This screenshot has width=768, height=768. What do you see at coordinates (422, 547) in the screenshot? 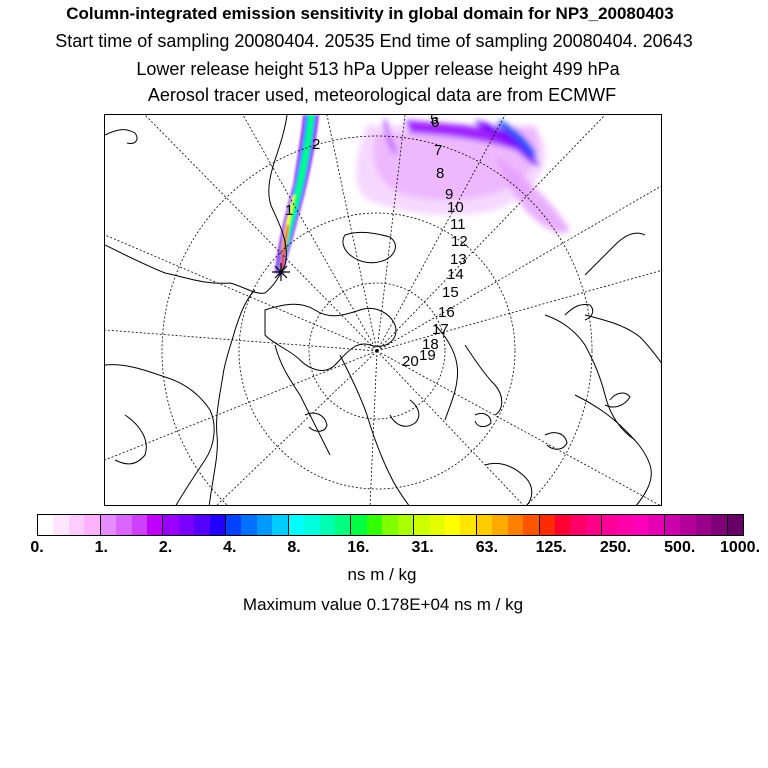
I see `colorbar-tick-label: 31.` at bounding box center [422, 547].